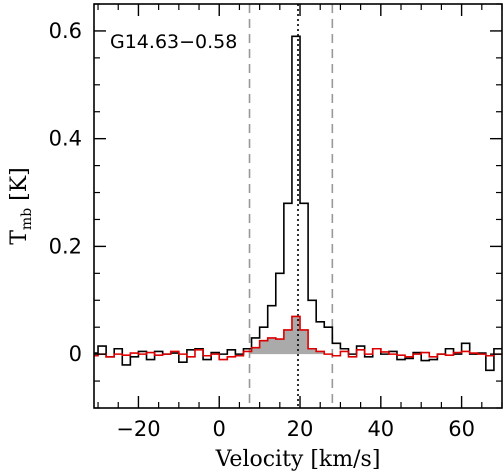  I want to click on x-axis-label: Velocity [km/s], so click(298, 459).